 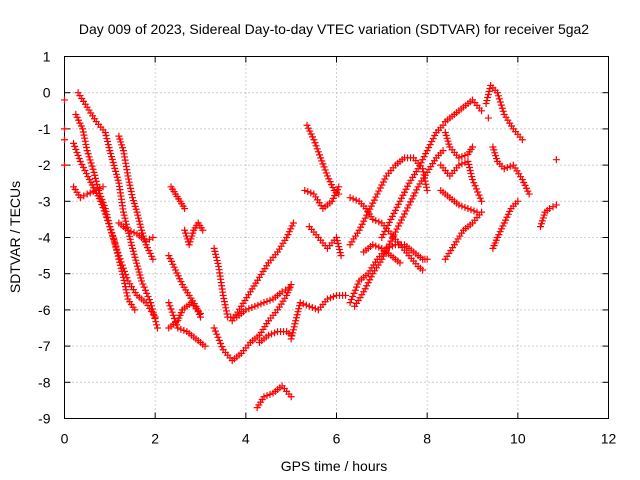 I want to click on y-tick-label: 1, so click(x=47, y=57).